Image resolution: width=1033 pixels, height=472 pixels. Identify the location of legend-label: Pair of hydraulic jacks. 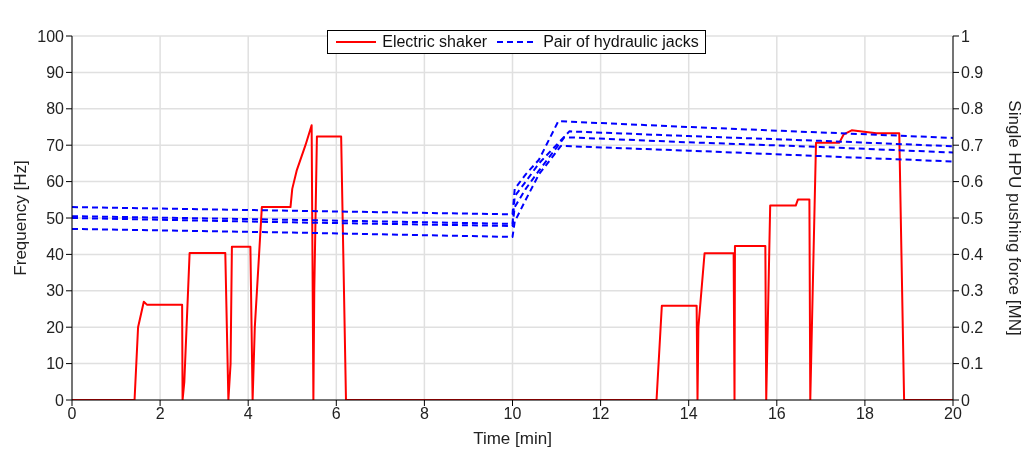
(620, 42).